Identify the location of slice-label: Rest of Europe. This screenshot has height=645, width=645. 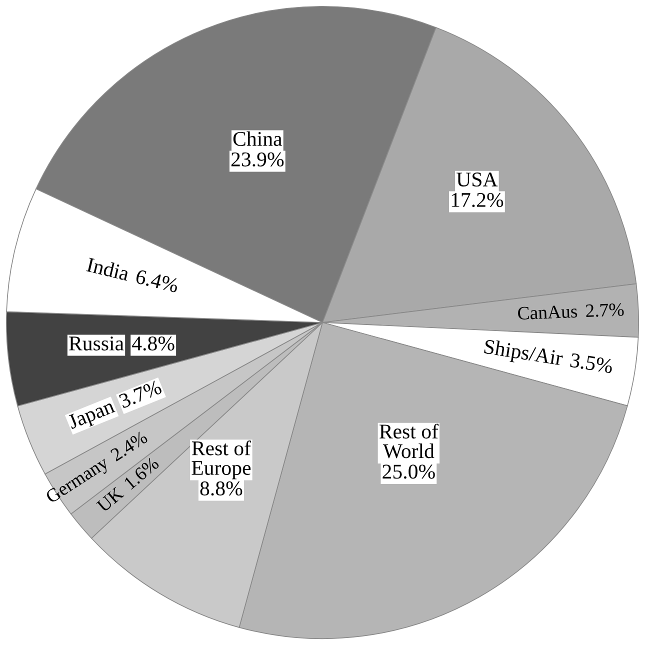
(222, 460).